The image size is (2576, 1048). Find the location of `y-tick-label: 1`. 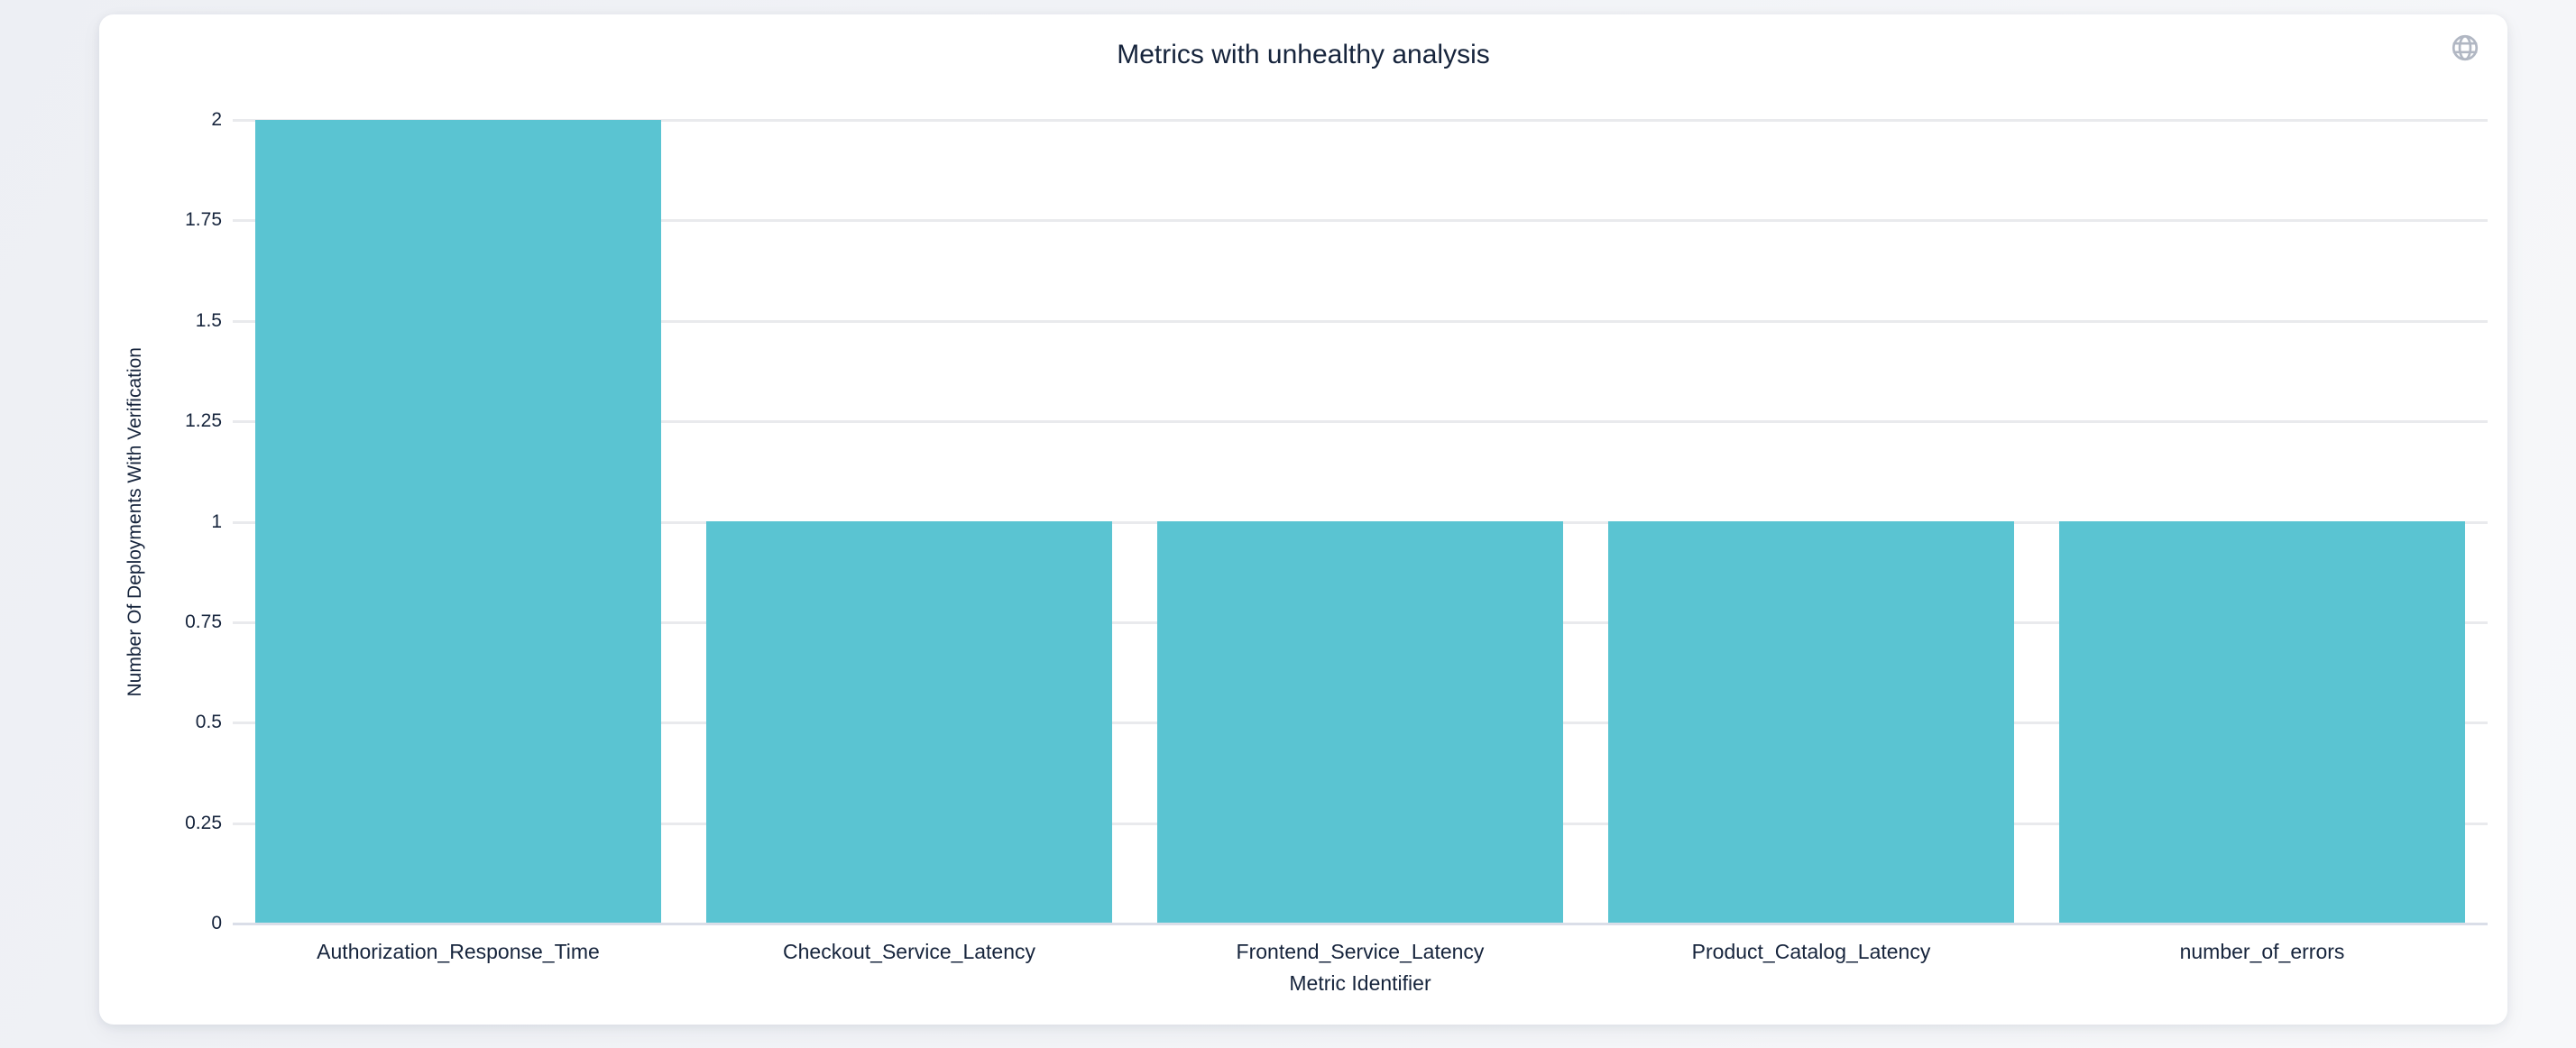

y-tick-label: 1 is located at coordinates (217, 521).